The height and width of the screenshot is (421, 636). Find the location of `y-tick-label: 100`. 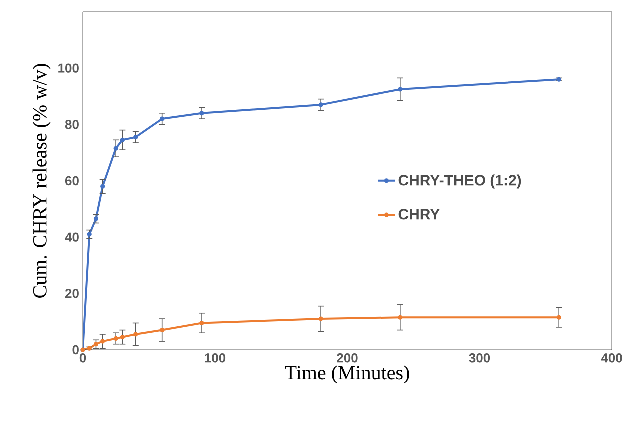

y-tick-label: 100 is located at coordinates (68, 68).